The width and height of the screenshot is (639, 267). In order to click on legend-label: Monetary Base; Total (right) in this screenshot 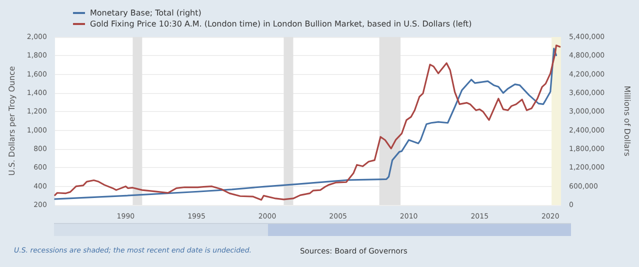, I will do `click(146, 13)`.